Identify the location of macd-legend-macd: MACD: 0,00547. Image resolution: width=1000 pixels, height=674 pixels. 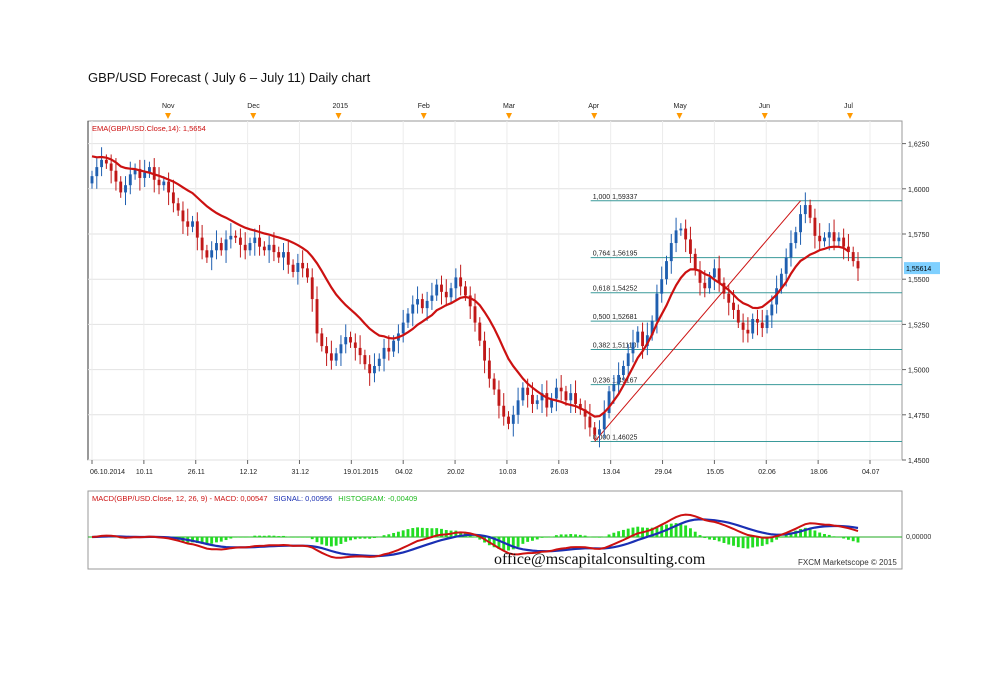
(240, 498).